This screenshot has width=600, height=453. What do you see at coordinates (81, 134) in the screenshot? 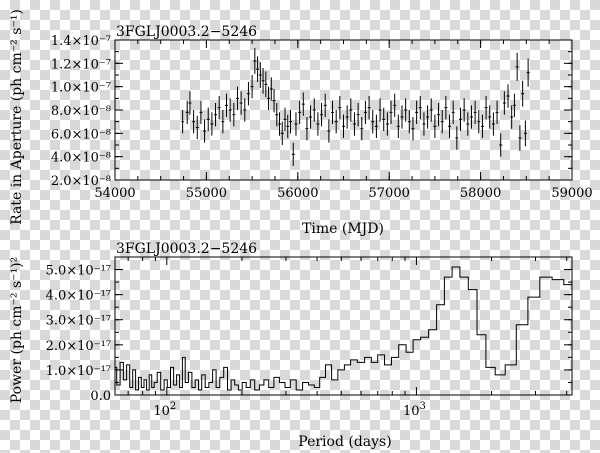
I see `light-curve-y-tick-label: 6.0×10⁻⁸` at bounding box center [81, 134].